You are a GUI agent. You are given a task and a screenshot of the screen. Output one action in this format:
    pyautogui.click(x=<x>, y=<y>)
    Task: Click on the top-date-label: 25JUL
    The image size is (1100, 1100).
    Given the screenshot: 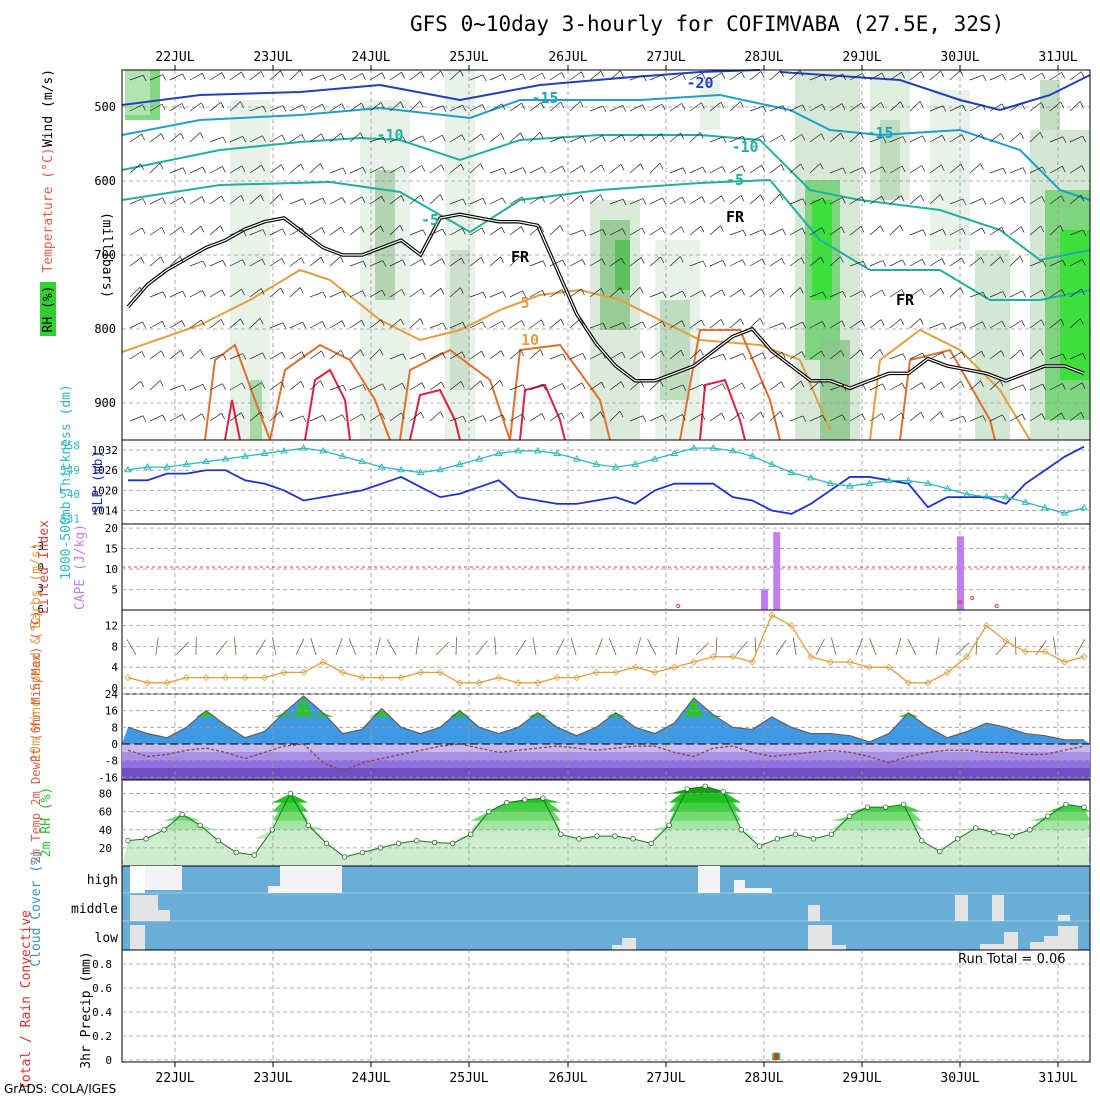 What is the action you would take?
    pyautogui.click(x=468, y=57)
    